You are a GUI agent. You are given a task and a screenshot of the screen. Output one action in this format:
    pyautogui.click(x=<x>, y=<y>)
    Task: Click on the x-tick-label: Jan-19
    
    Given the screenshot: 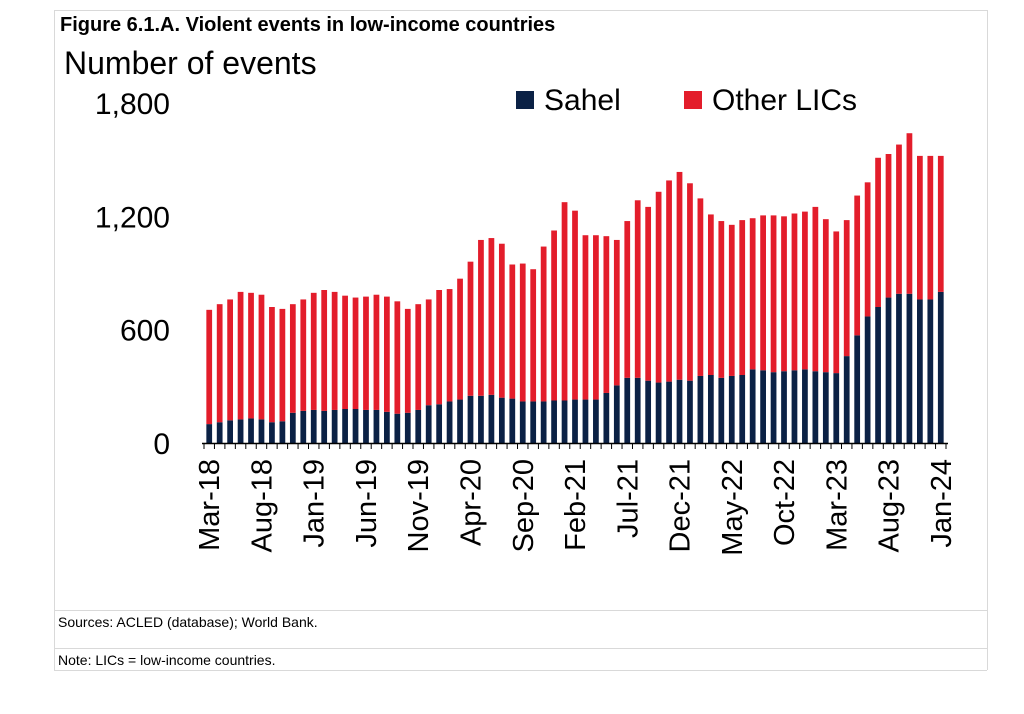 What is the action you would take?
    pyautogui.click(x=315, y=503)
    